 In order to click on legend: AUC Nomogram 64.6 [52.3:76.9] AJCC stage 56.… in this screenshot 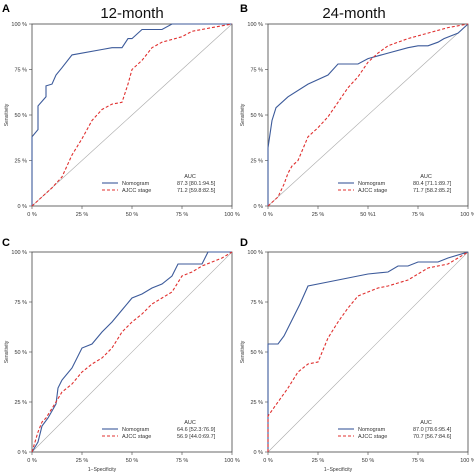, I will do `click(159, 430)`.